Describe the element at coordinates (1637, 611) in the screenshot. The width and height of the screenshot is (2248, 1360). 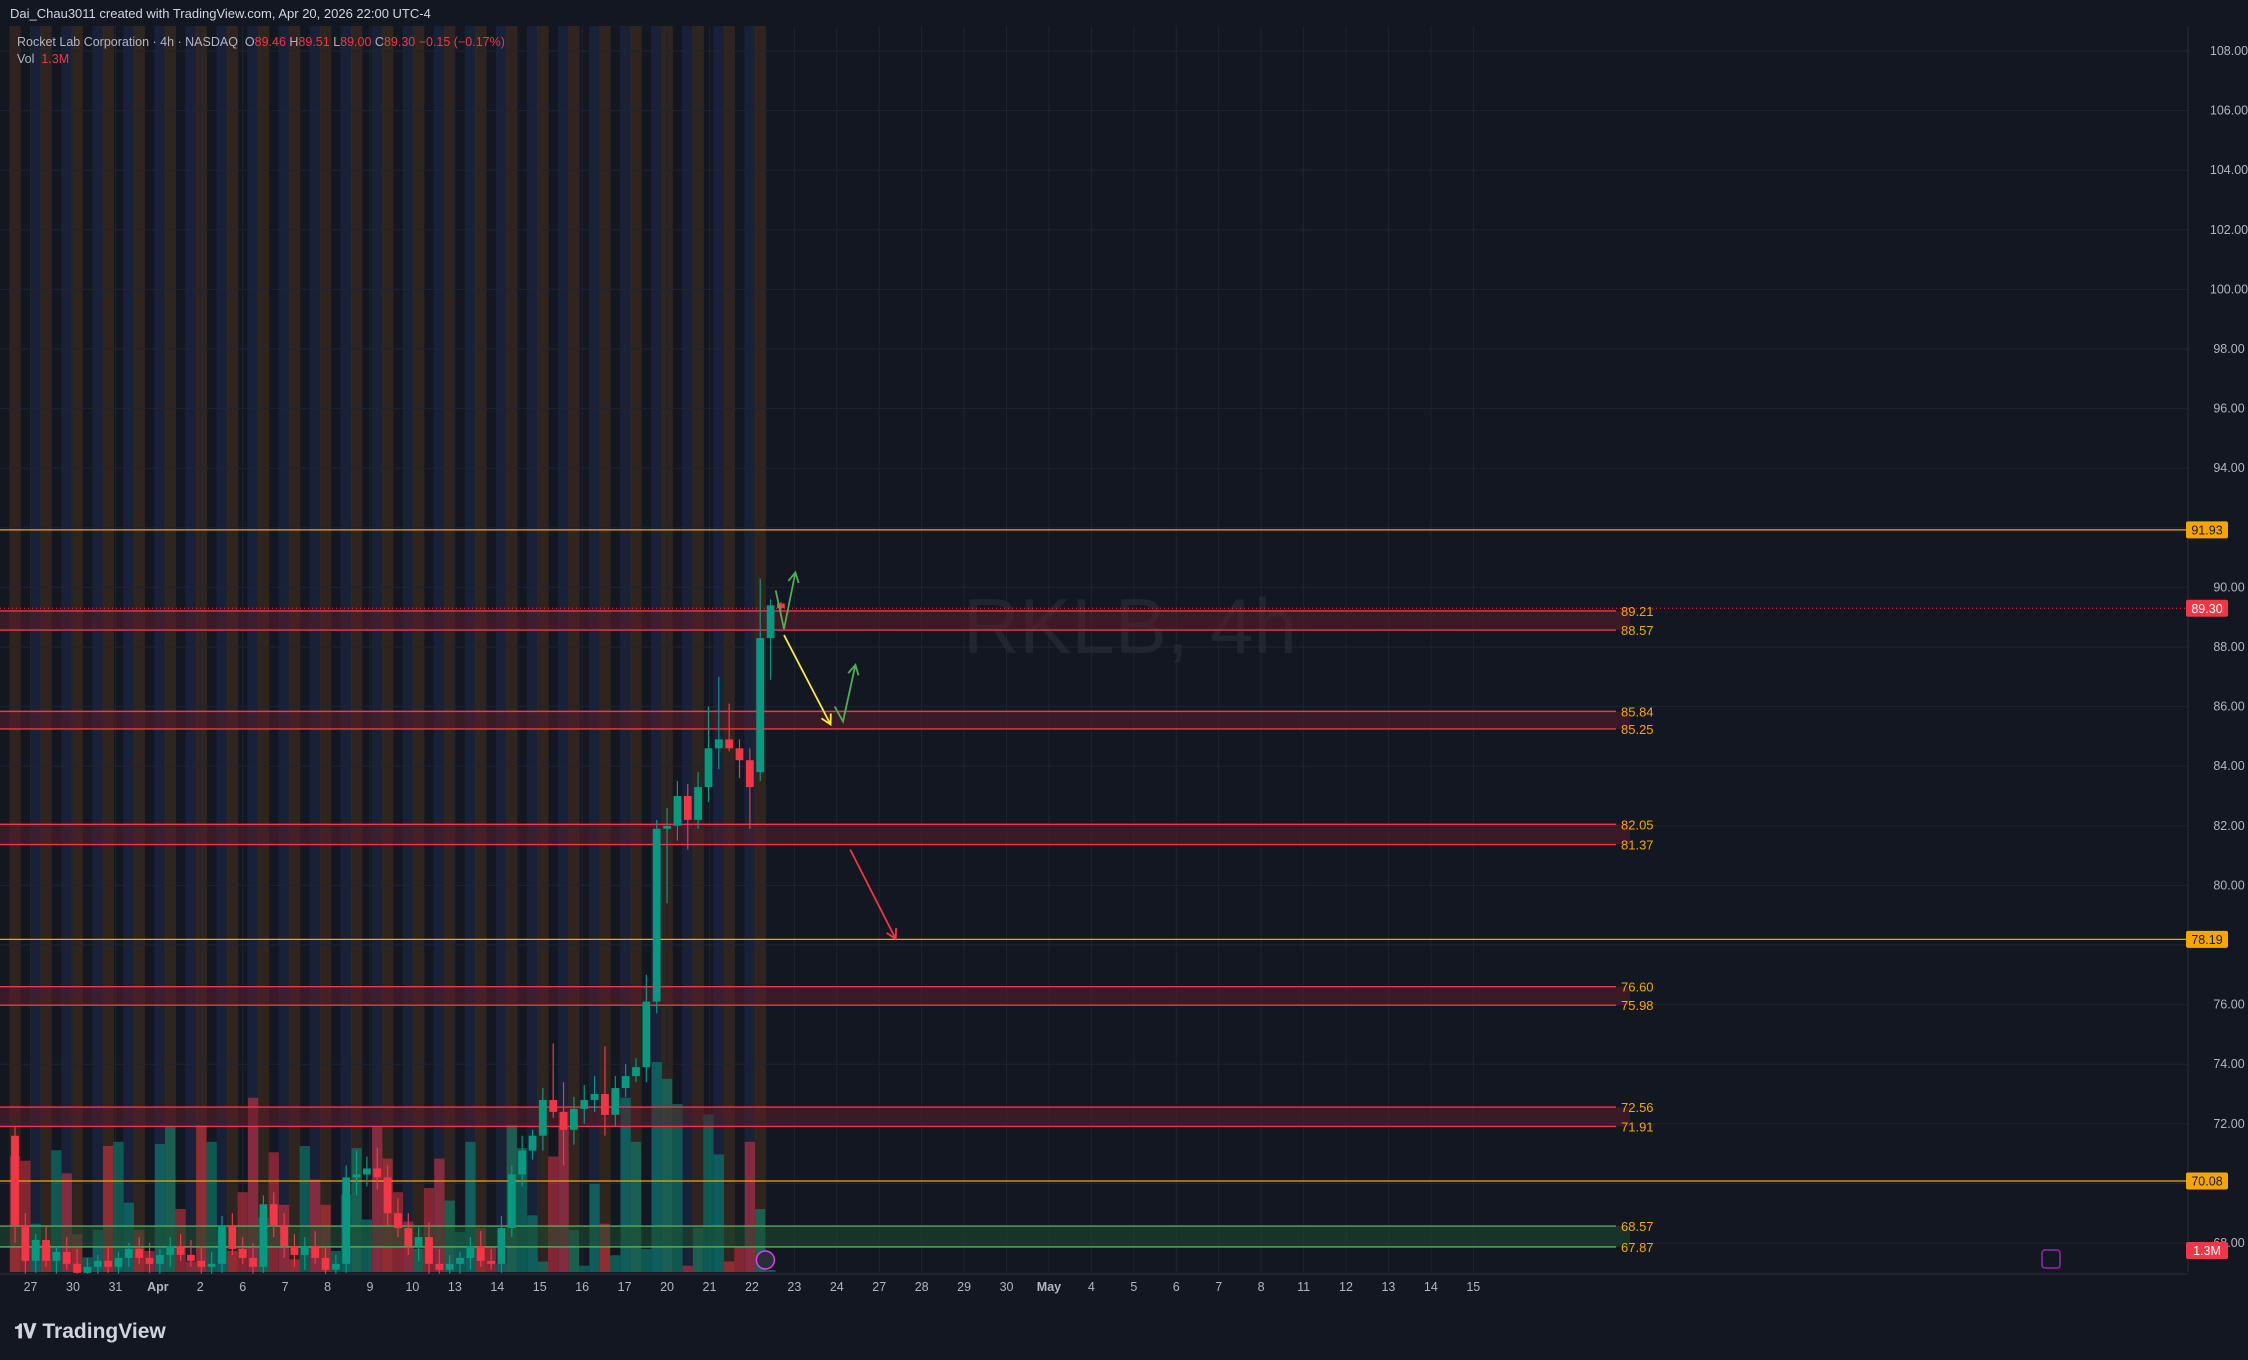
I see `zone-top-label: 89.21` at that location.